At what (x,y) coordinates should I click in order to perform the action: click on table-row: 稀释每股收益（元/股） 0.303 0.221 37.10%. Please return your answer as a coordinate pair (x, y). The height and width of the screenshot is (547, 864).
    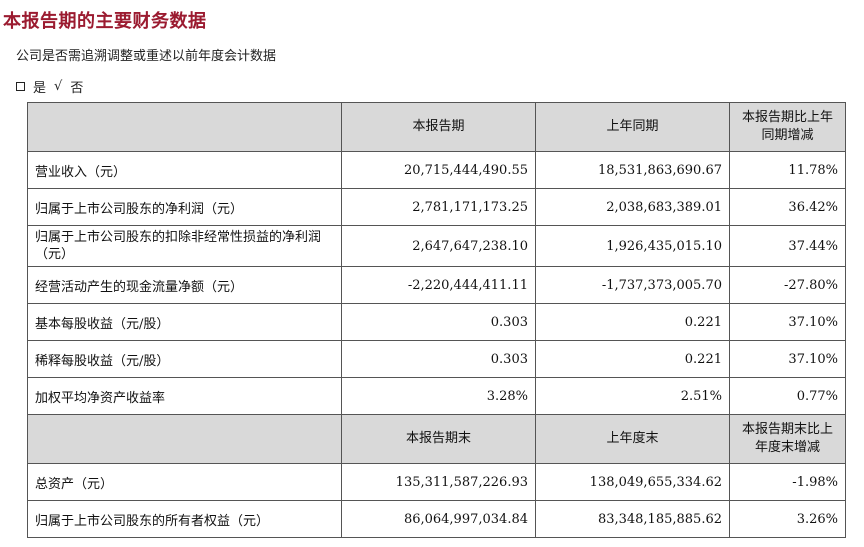
    Looking at the image, I should click on (436, 359).